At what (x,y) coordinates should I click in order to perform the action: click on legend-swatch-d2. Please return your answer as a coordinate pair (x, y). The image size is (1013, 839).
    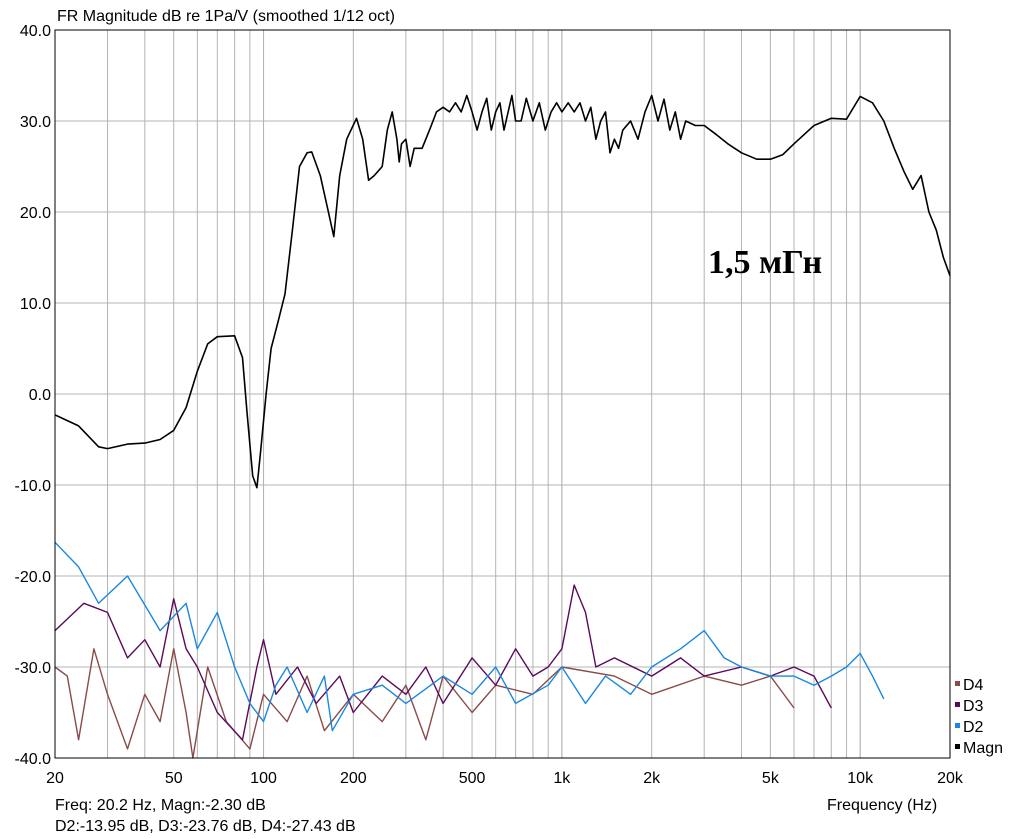
    Looking at the image, I should click on (957, 725).